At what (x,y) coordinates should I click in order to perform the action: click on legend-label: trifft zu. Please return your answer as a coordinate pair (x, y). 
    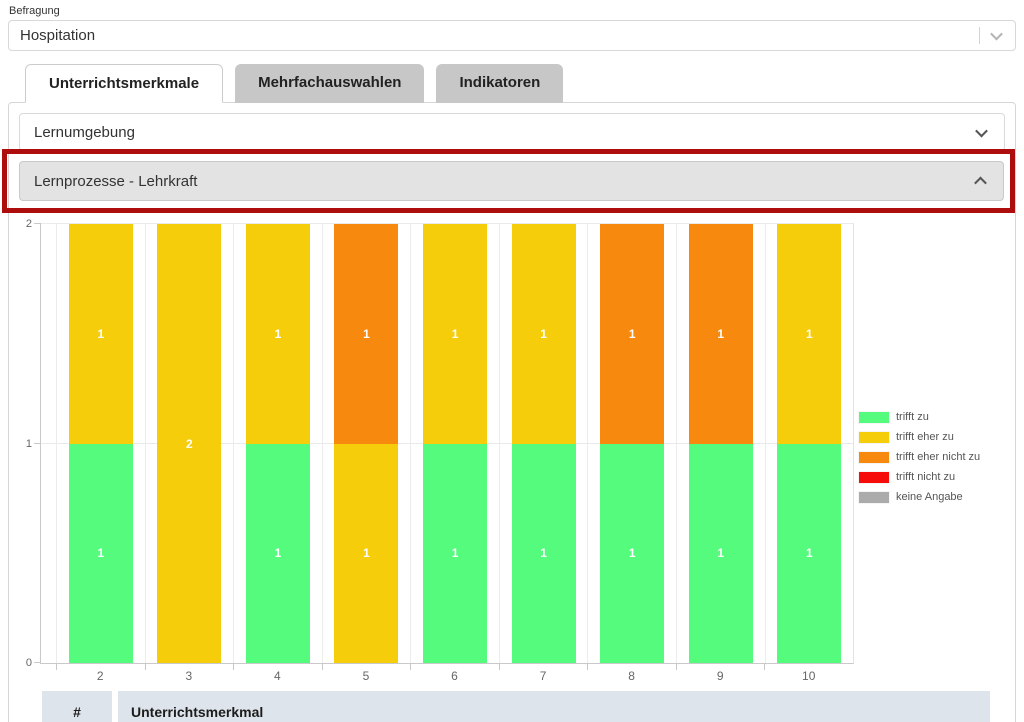
    Looking at the image, I should click on (912, 417).